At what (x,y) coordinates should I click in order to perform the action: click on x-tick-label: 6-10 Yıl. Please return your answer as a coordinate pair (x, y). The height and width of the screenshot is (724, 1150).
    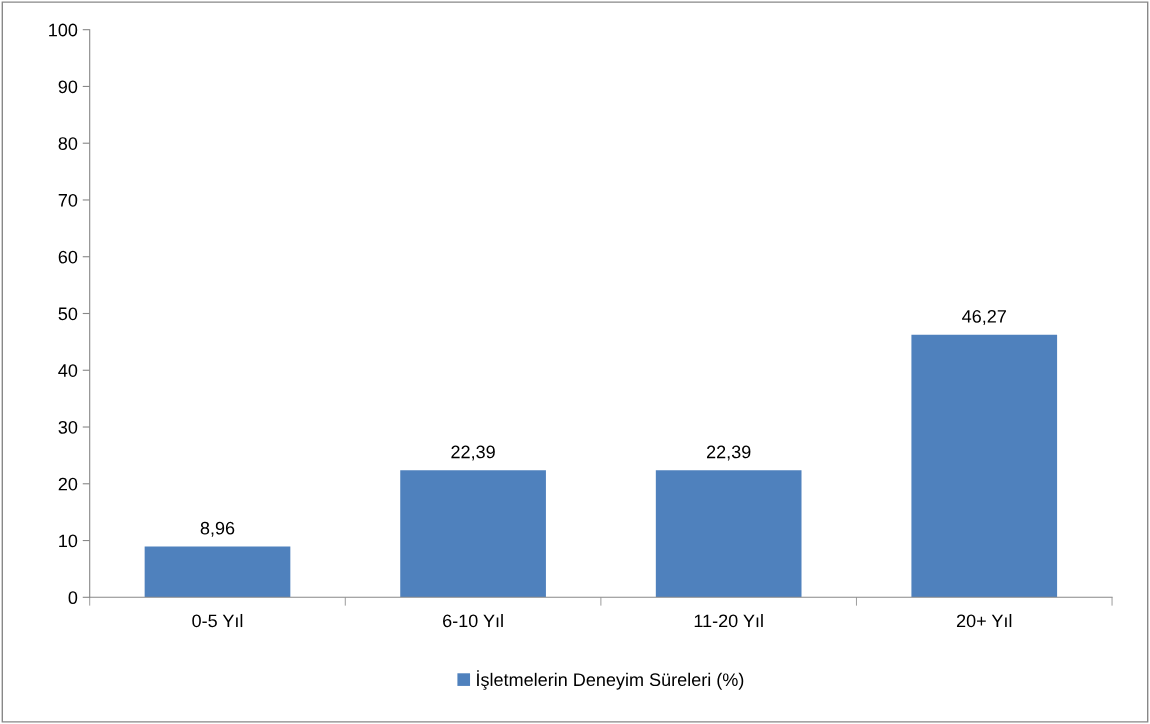
    Looking at the image, I should click on (473, 620).